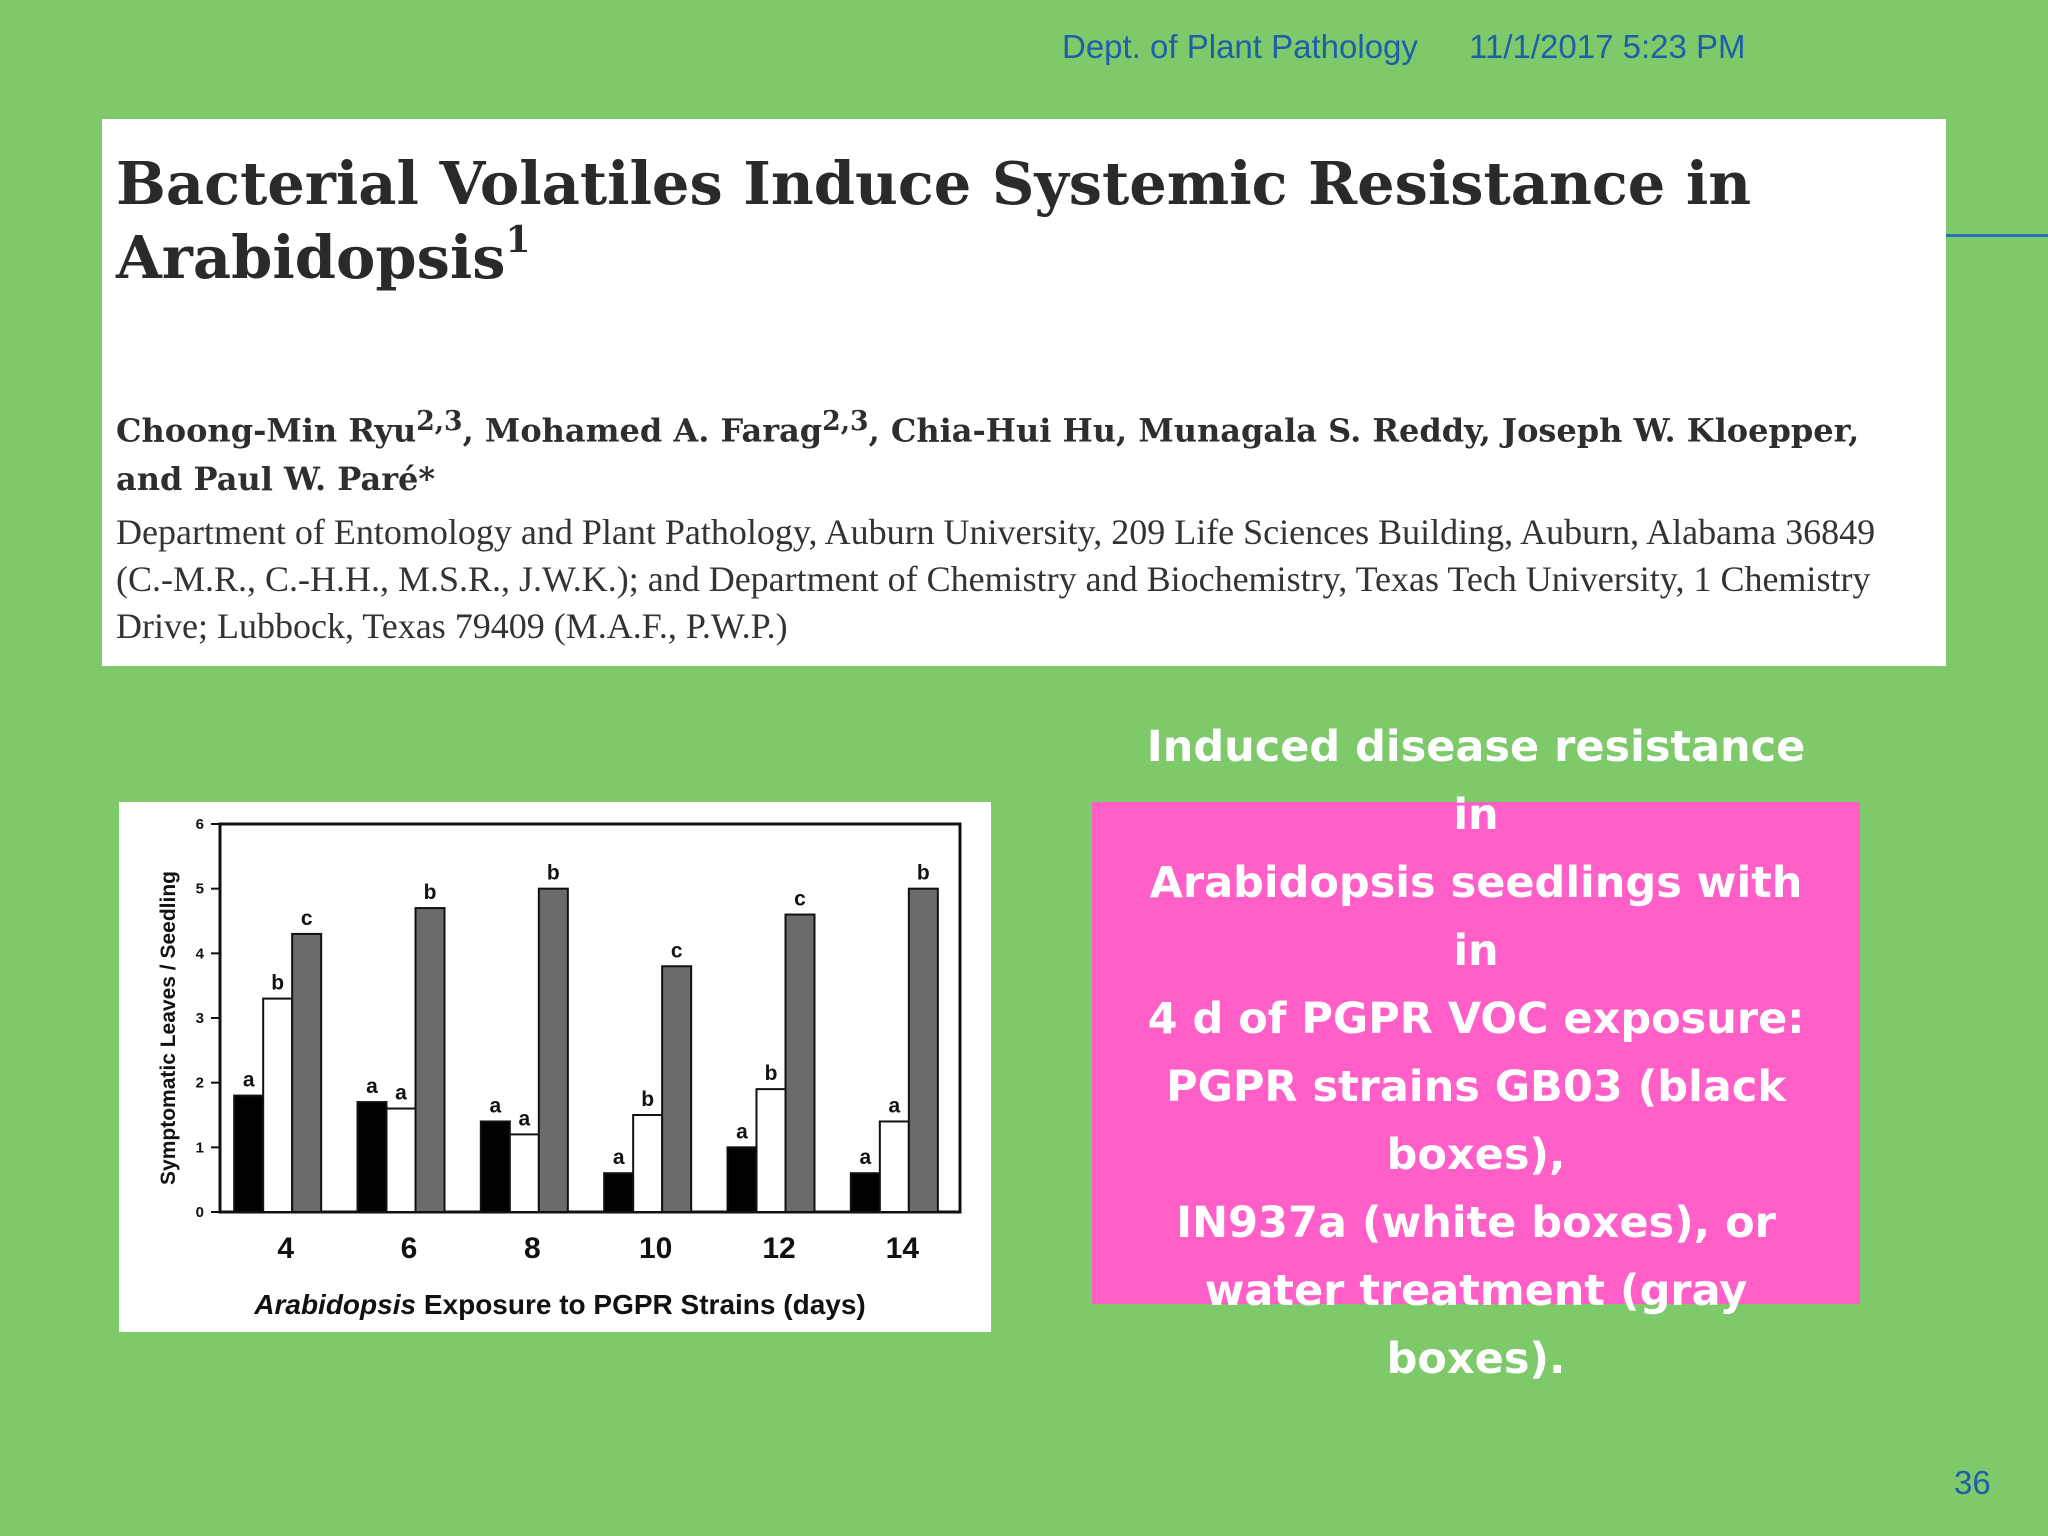  I want to click on plot-frame, so click(590, 1018).